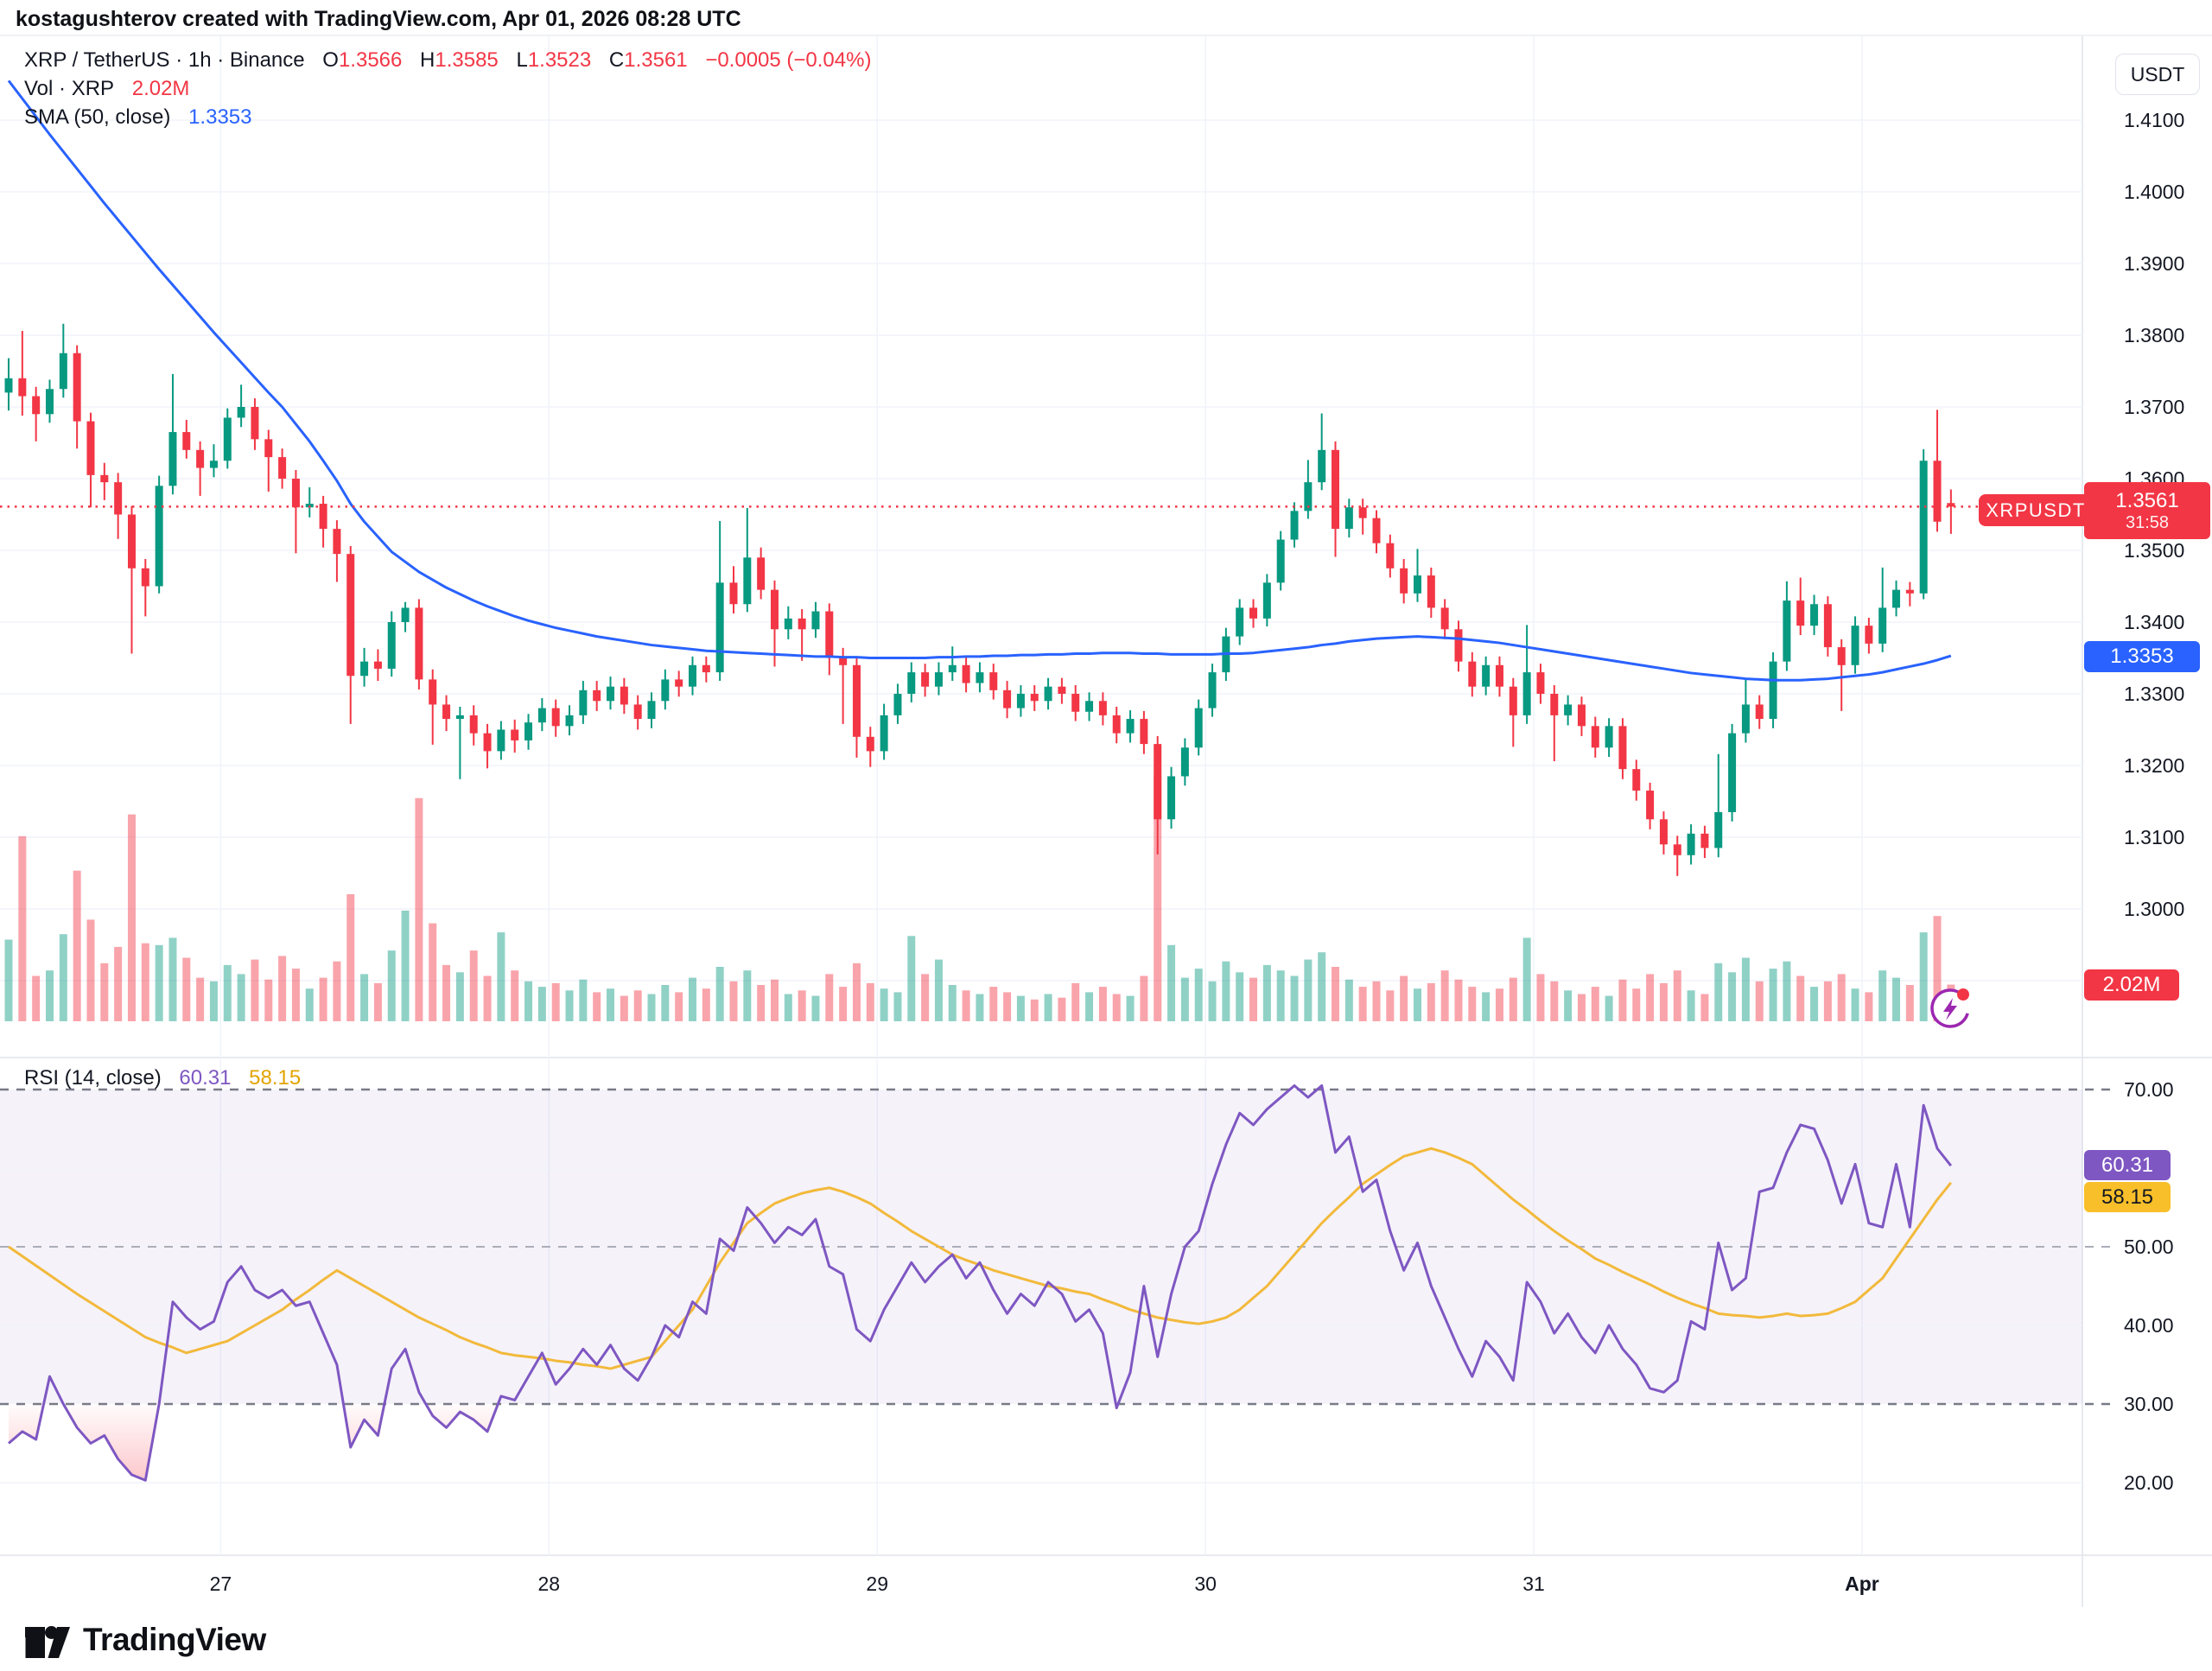 The width and height of the screenshot is (2212, 1671). Describe the element at coordinates (1533, 1584) in the screenshot. I see `time-tick-31: 31` at that location.